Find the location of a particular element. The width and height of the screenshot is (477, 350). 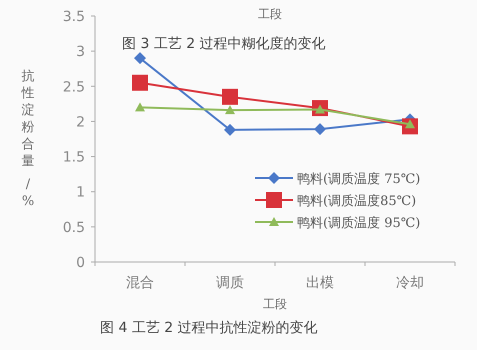

x-tick-label: 冷却 is located at coordinates (410, 283).